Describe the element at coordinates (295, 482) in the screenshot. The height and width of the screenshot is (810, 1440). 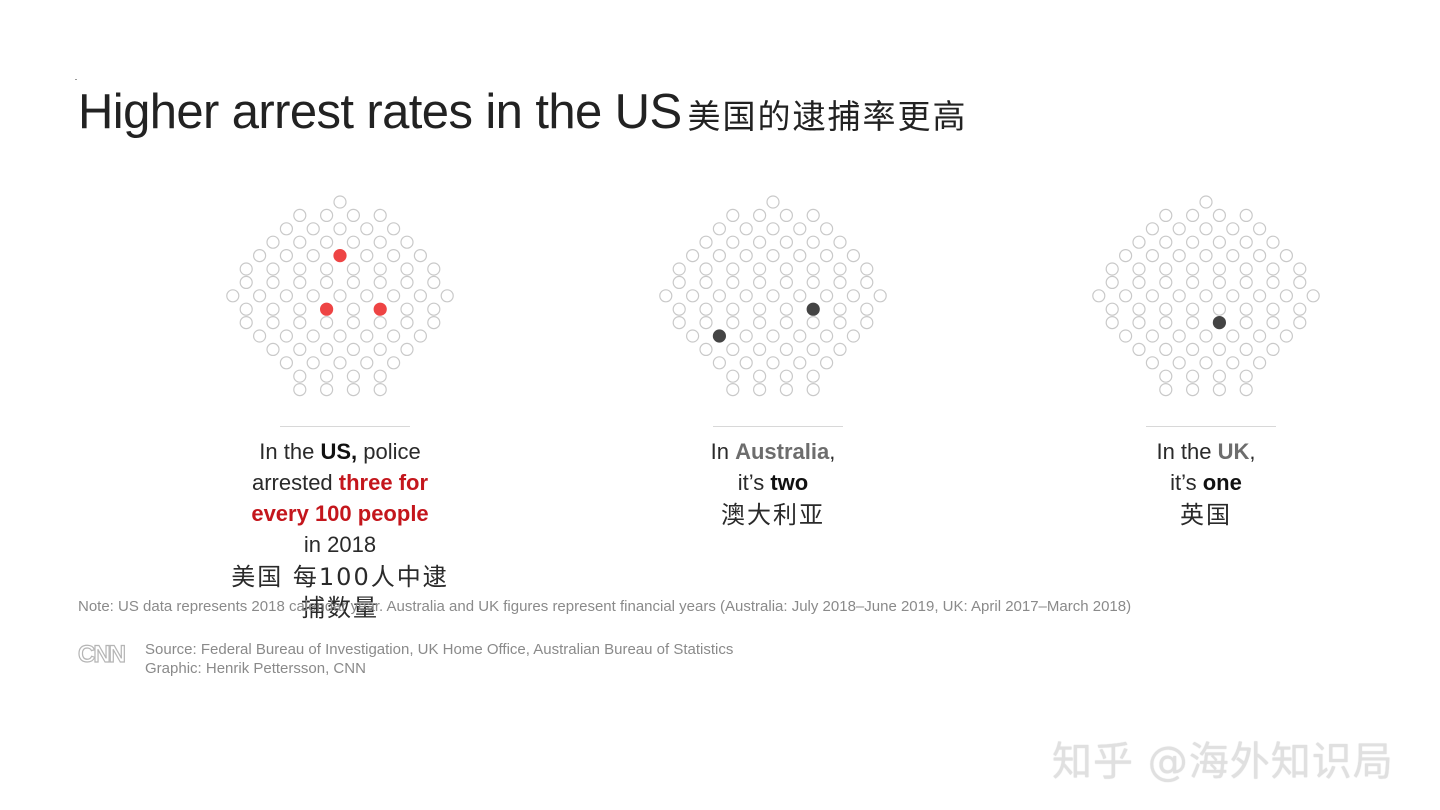
I see `caption-text: arrested` at that location.